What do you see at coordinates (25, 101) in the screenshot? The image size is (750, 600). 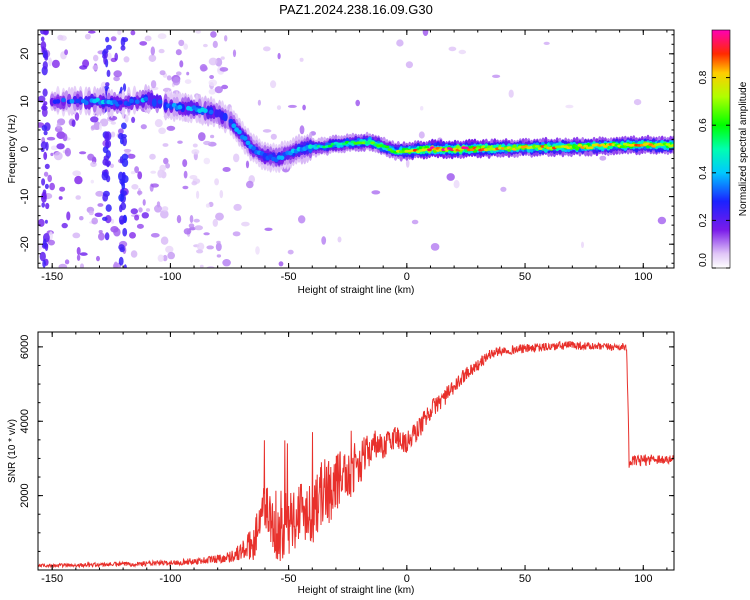 I see `y-tick-label: 10` at bounding box center [25, 101].